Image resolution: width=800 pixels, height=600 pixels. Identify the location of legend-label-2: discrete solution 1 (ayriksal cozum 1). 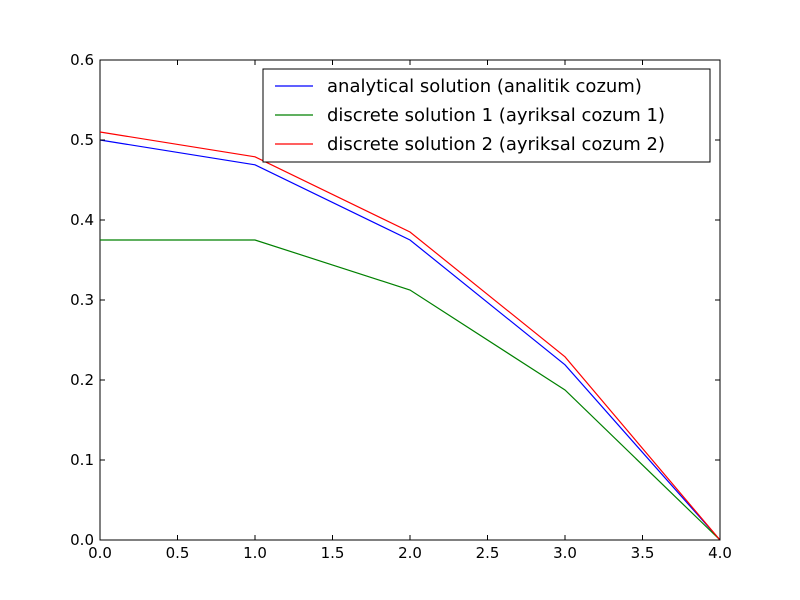
(496, 115).